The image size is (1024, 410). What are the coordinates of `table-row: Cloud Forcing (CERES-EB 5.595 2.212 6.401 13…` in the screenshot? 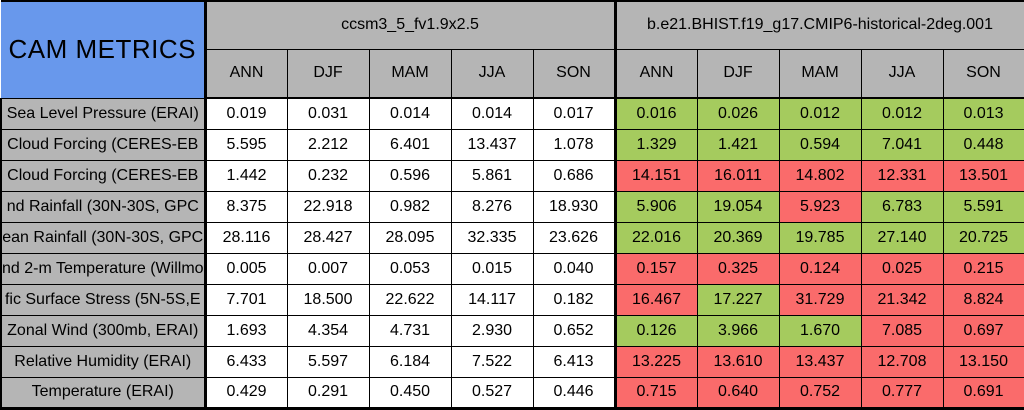 It's located at (512, 144).